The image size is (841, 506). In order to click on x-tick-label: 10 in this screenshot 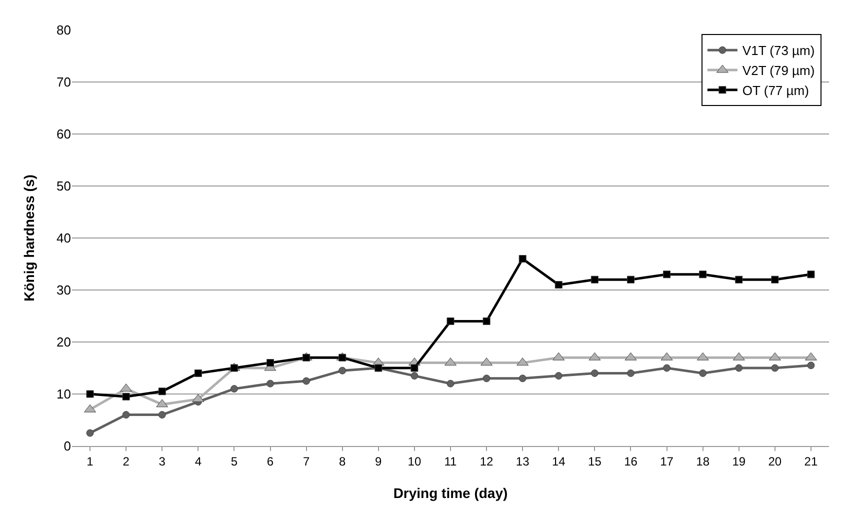, I will do `click(415, 461)`.